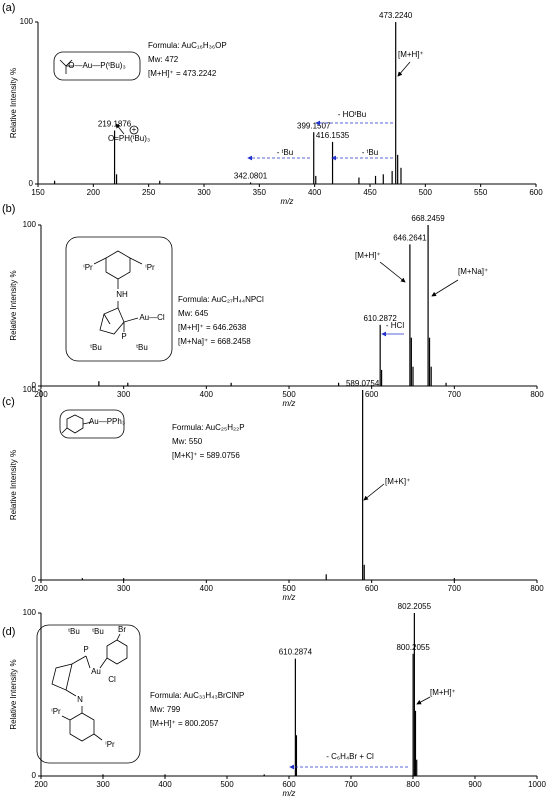 This screenshot has width=550, height=803. What do you see at coordinates (149, 192) in the screenshot?
I see `x-tick-label: 250` at bounding box center [149, 192].